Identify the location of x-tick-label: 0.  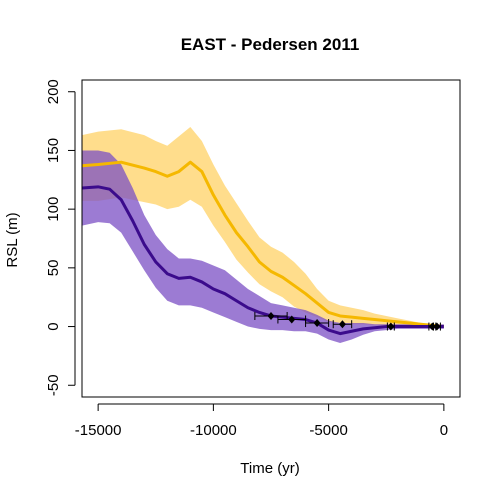
(444, 430).